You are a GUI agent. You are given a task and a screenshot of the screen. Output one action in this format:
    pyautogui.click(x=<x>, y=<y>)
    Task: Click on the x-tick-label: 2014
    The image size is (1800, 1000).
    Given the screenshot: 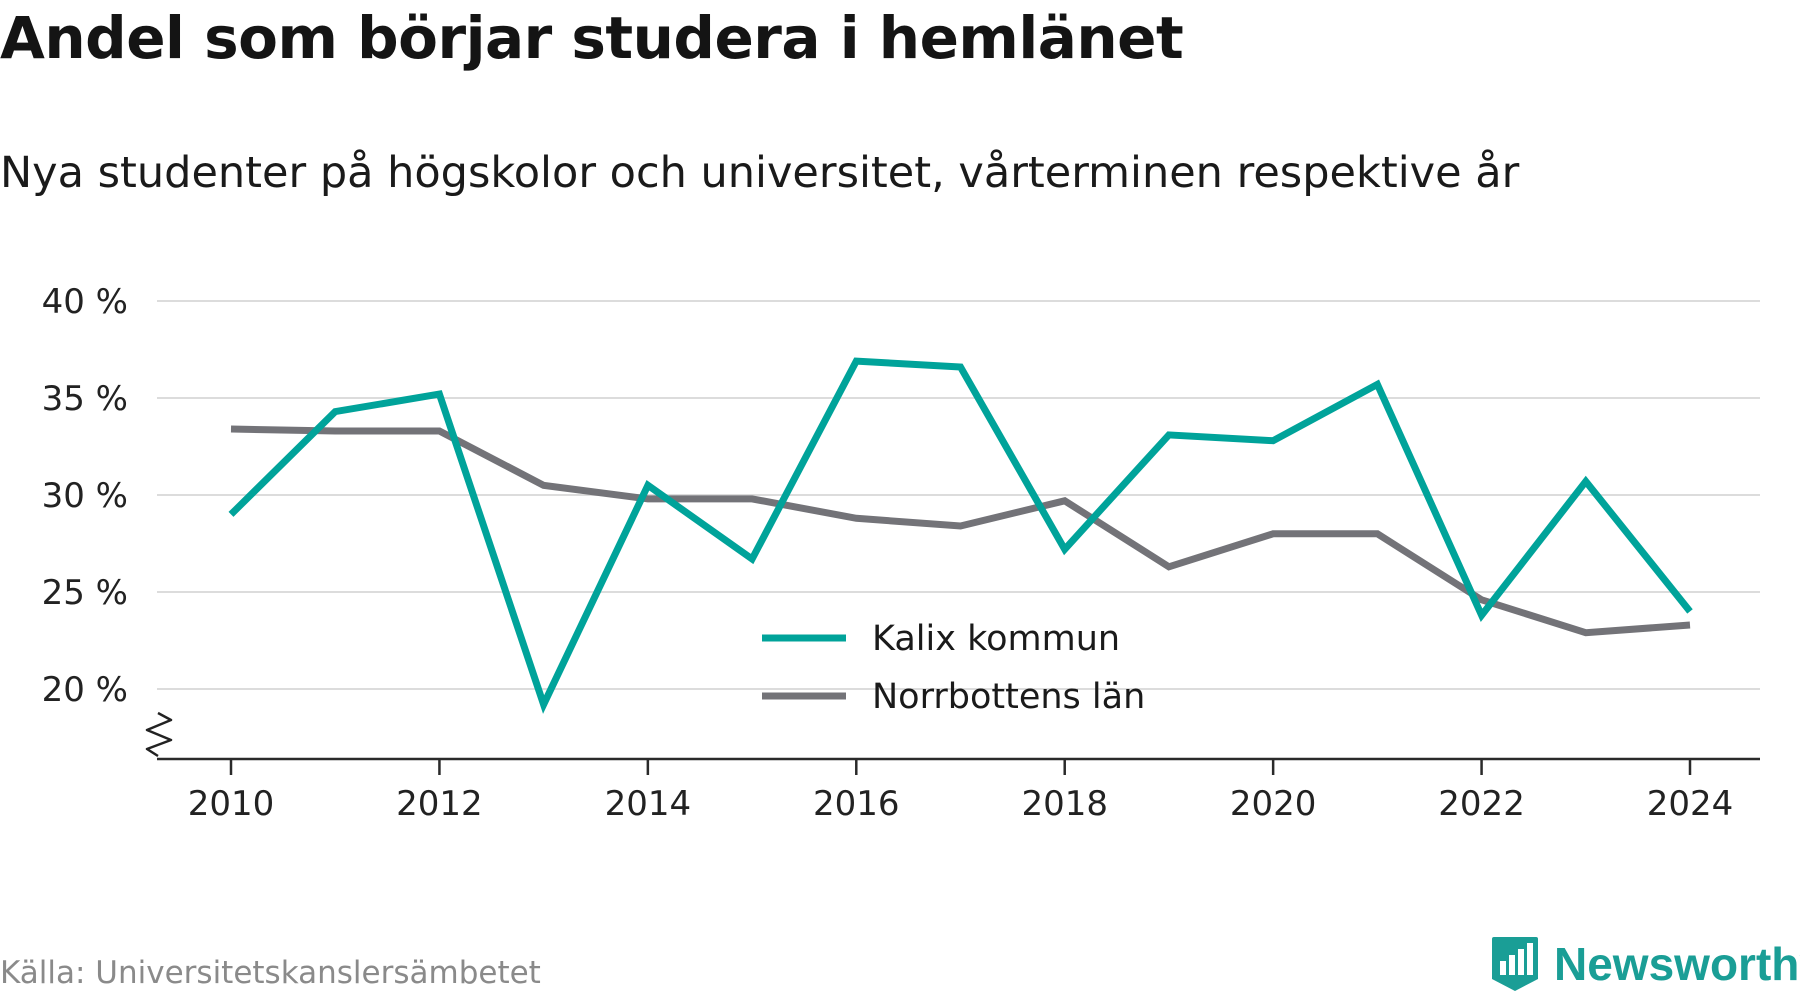 What is the action you would take?
    pyautogui.click(x=648, y=804)
    